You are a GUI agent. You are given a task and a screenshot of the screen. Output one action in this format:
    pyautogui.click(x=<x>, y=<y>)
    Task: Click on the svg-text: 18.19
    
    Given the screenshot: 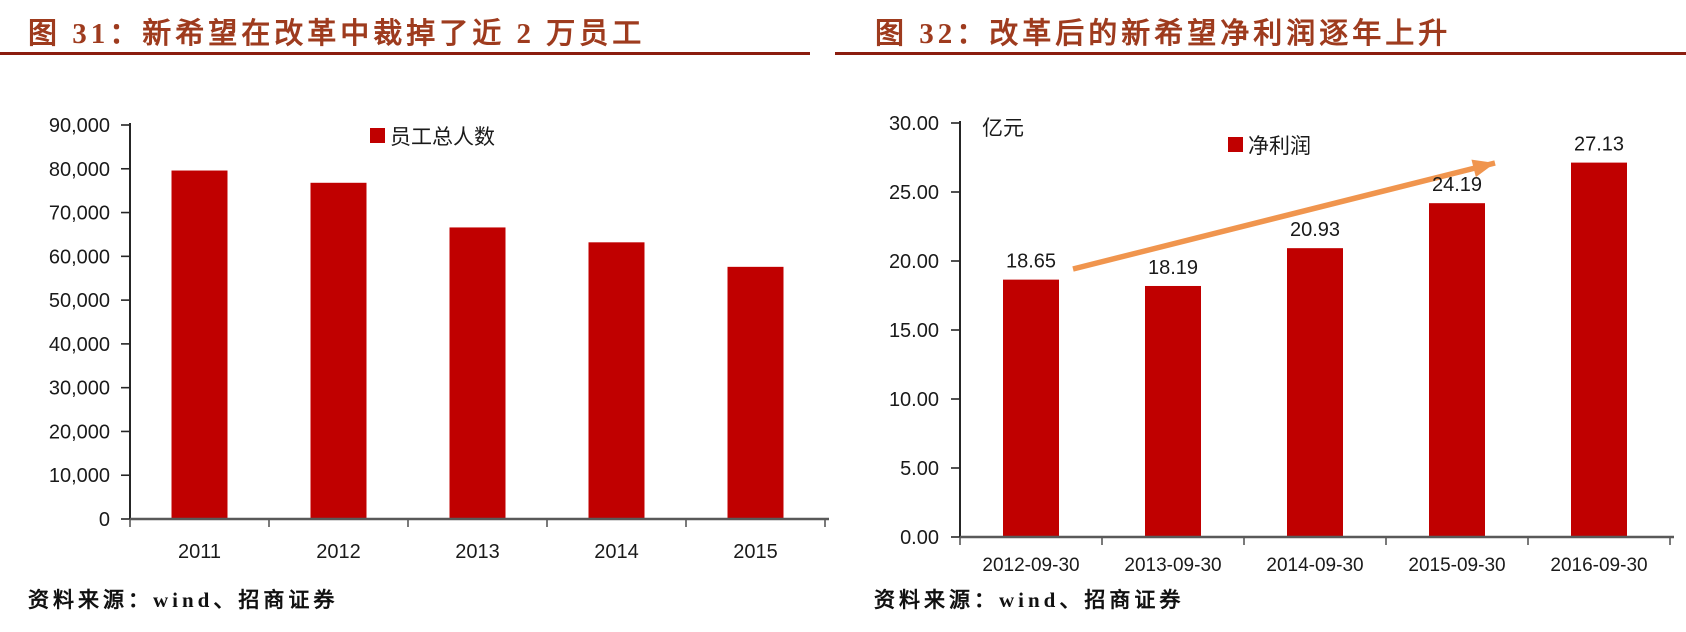 What is the action you would take?
    pyautogui.click(x=1173, y=268)
    